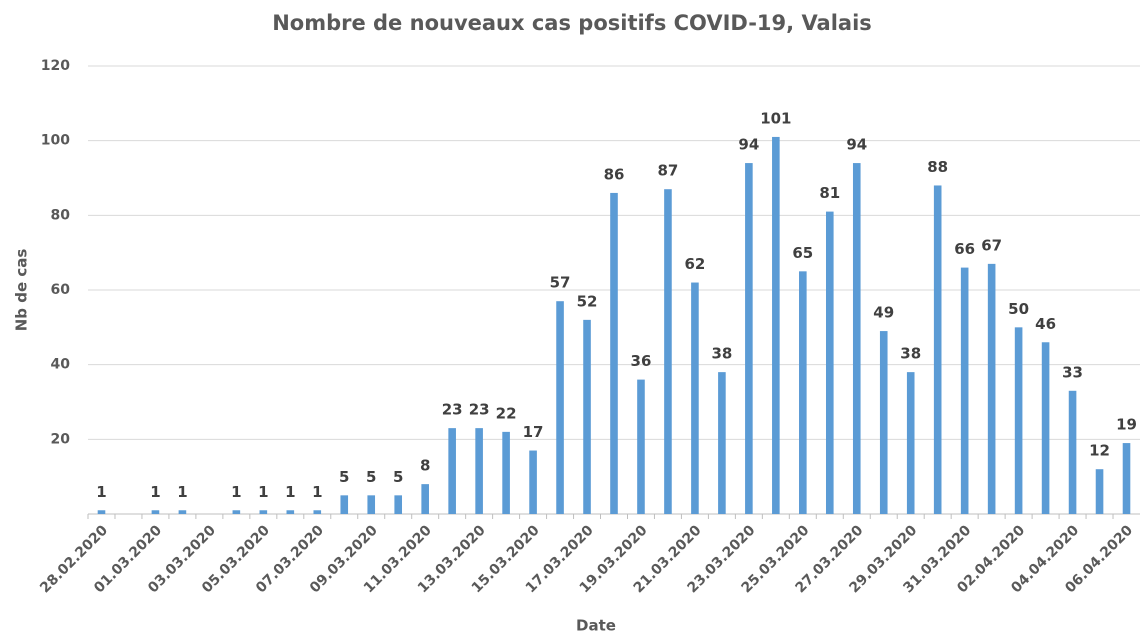  Describe the element at coordinates (61, 215) in the screenshot. I see `y-tick-label: 80` at that location.